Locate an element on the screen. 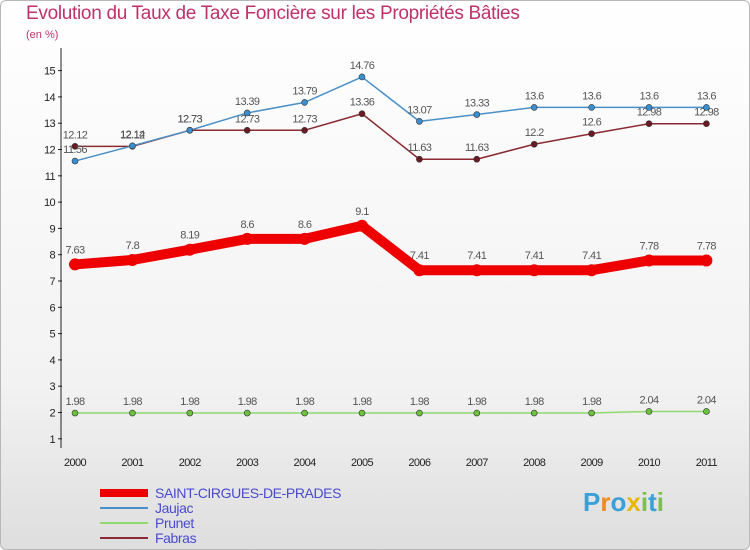 This screenshot has height=550, width=750. y-tick-label: 5 is located at coordinates (52, 335).